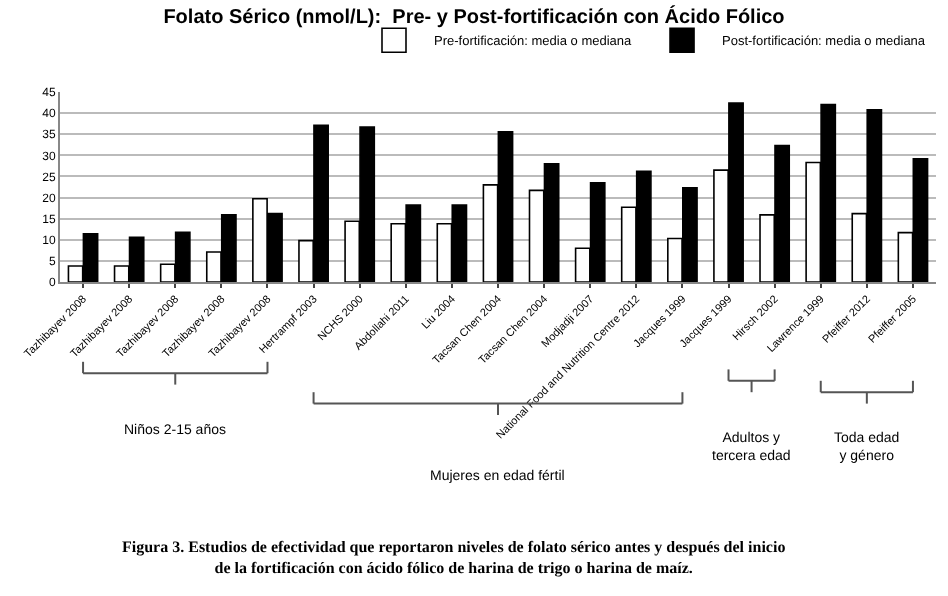 The height and width of the screenshot is (596, 948). I want to click on text: Figura 3. Estudios de efectividad que reportaron niveles de folato sérico antes y después del inicio de la fortificación con ácido fólico de harina de trigo o harina de maíz., so click(454, 557).